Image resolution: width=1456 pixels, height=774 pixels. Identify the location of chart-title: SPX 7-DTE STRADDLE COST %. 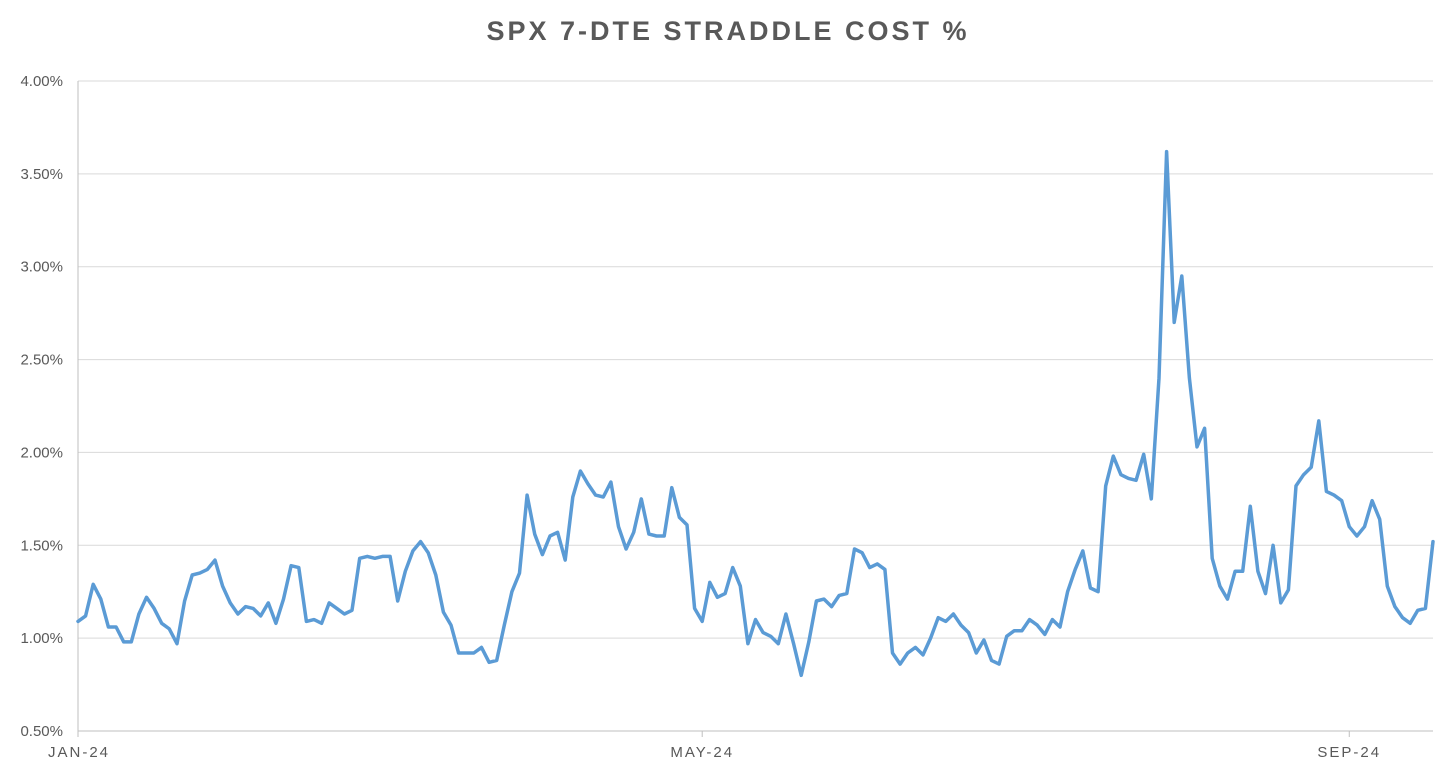
(728, 31).